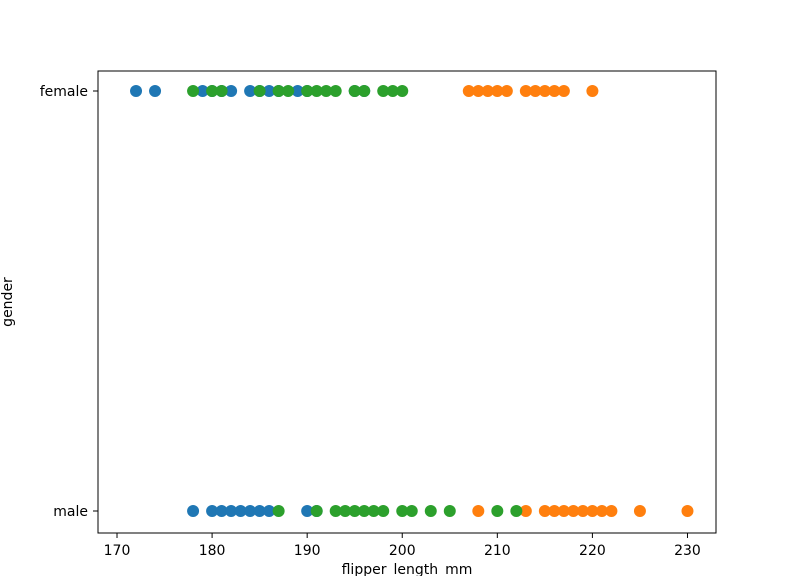  Describe the element at coordinates (497, 551) in the screenshot. I see `x-tick-label: 210` at that location.